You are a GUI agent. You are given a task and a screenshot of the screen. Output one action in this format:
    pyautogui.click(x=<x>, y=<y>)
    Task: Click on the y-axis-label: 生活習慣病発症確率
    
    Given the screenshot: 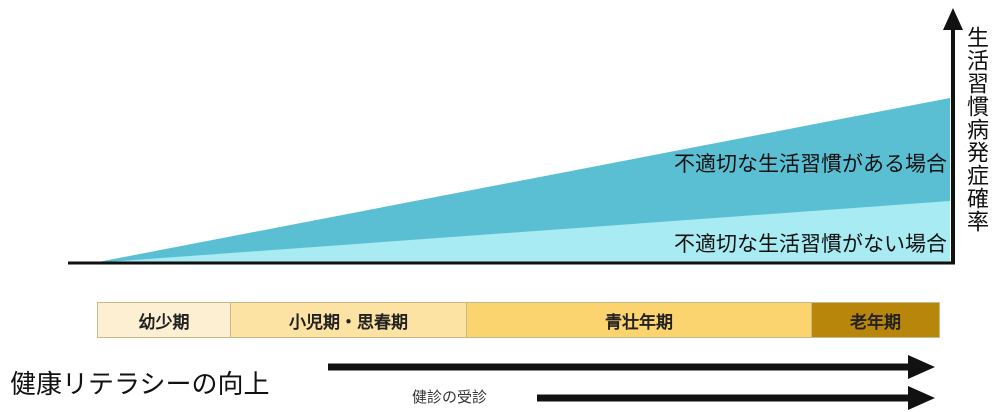 What is the action you would take?
    pyautogui.click(x=975, y=129)
    